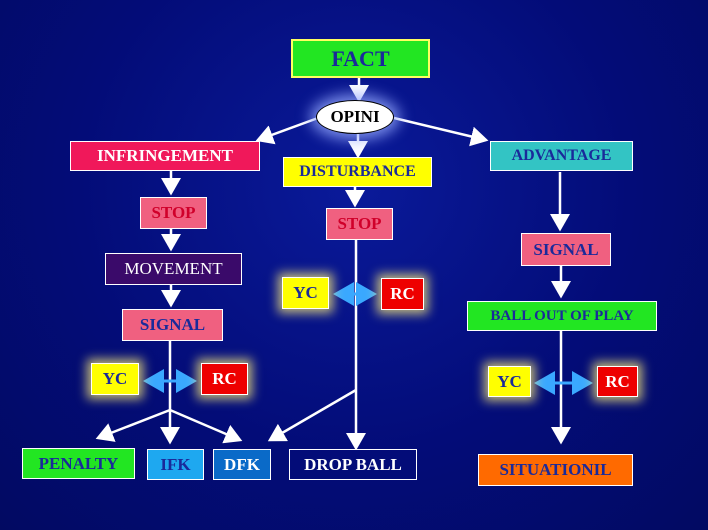 The height and width of the screenshot is (530, 708). What do you see at coordinates (287, 130) in the screenshot?
I see `arrow-opini-to-infringement` at bounding box center [287, 130].